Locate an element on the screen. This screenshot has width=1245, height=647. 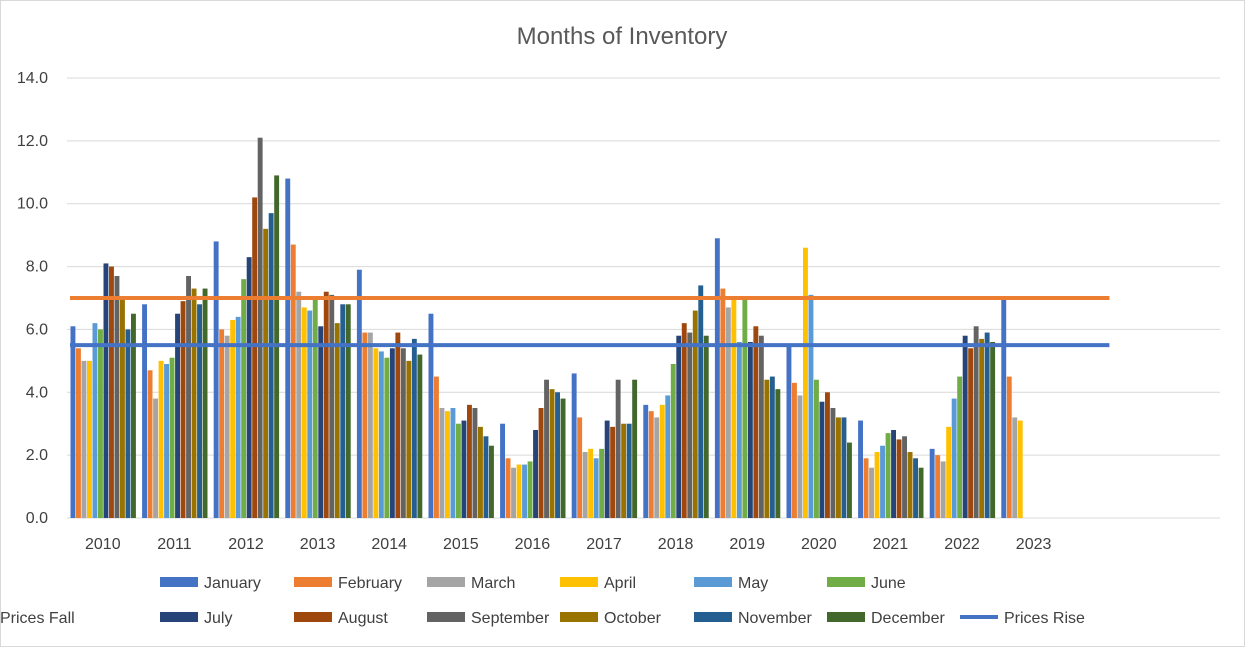
bar-may-2015 is located at coordinates (453, 463).